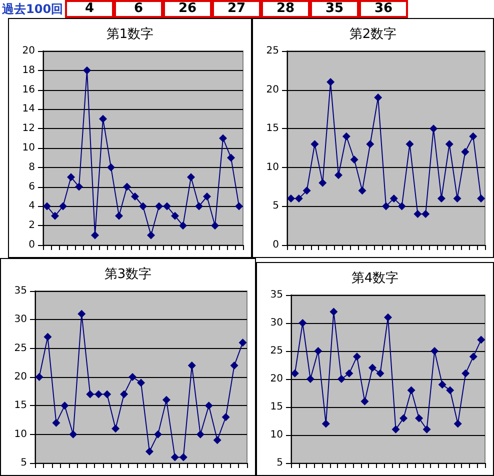 The height and width of the screenshot is (476, 494). What do you see at coordinates (187, 9) in the screenshot?
I see `text: 26` at bounding box center [187, 9].